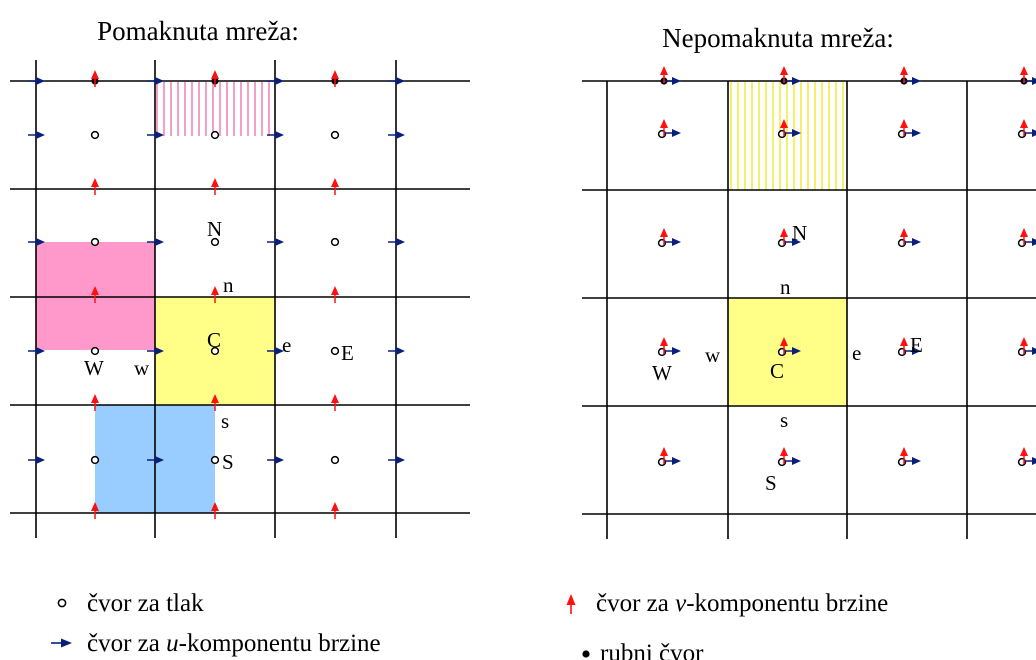 This screenshot has height=660, width=1036. I want to click on legend-item-pressure: čvor za tlak, so click(130, 603).